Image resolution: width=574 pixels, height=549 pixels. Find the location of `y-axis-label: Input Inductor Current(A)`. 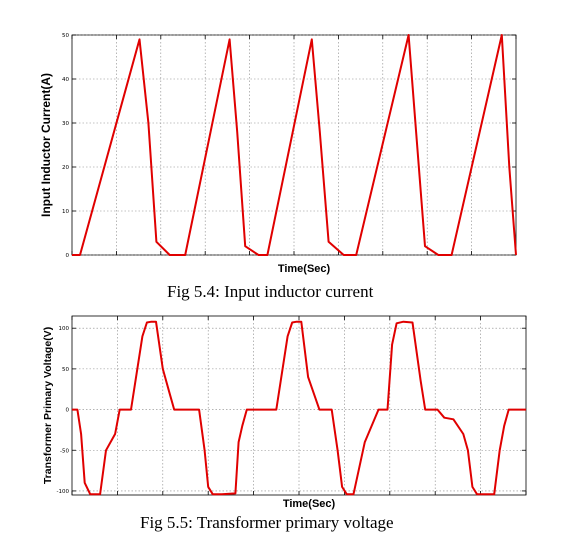

y-axis-label: Input Inductor Current(A) is located at coordinates (46, 145).